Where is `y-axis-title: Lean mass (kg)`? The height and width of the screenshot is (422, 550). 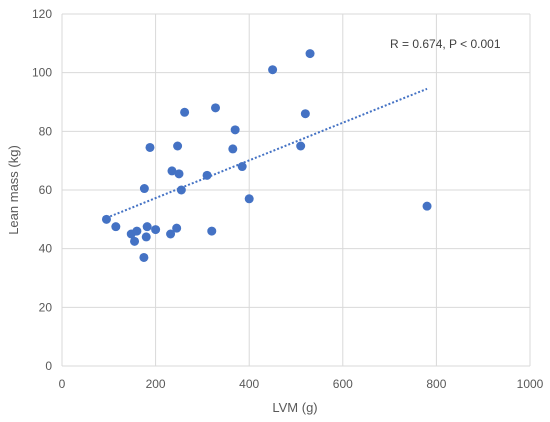
y-axis-title: Lean mass (kg) is located at coordinates (13, 190).